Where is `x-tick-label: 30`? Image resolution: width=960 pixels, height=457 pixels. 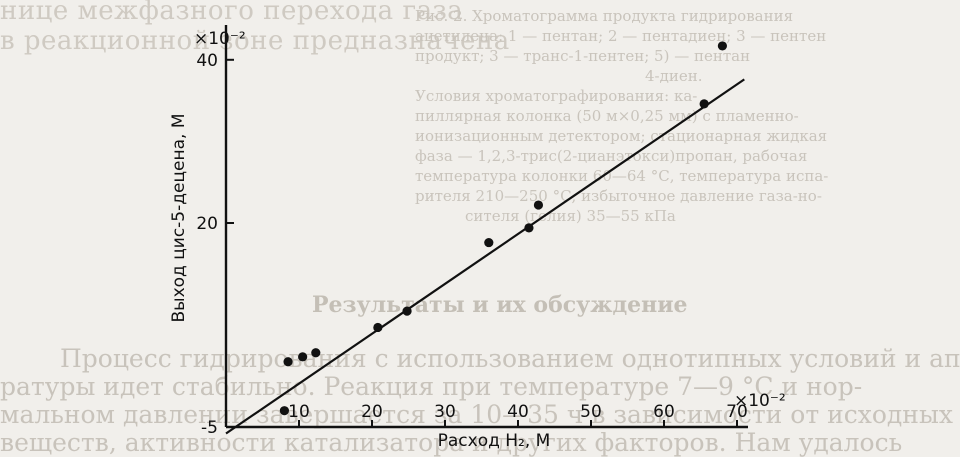
x-tick-label: 30 is located at coordinates (445, 412).